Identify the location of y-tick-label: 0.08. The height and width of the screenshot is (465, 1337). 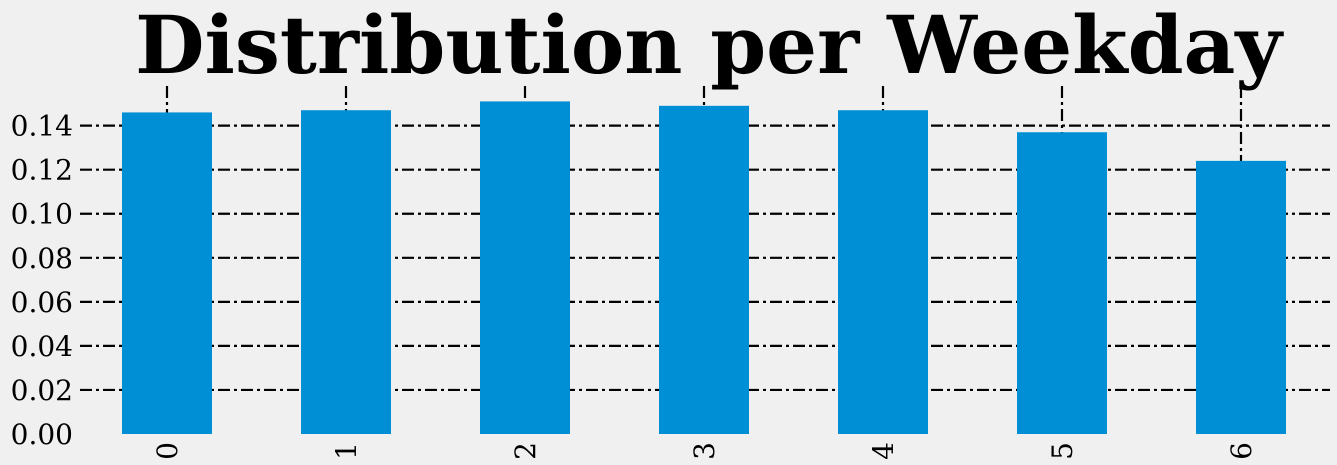
(42, 258).